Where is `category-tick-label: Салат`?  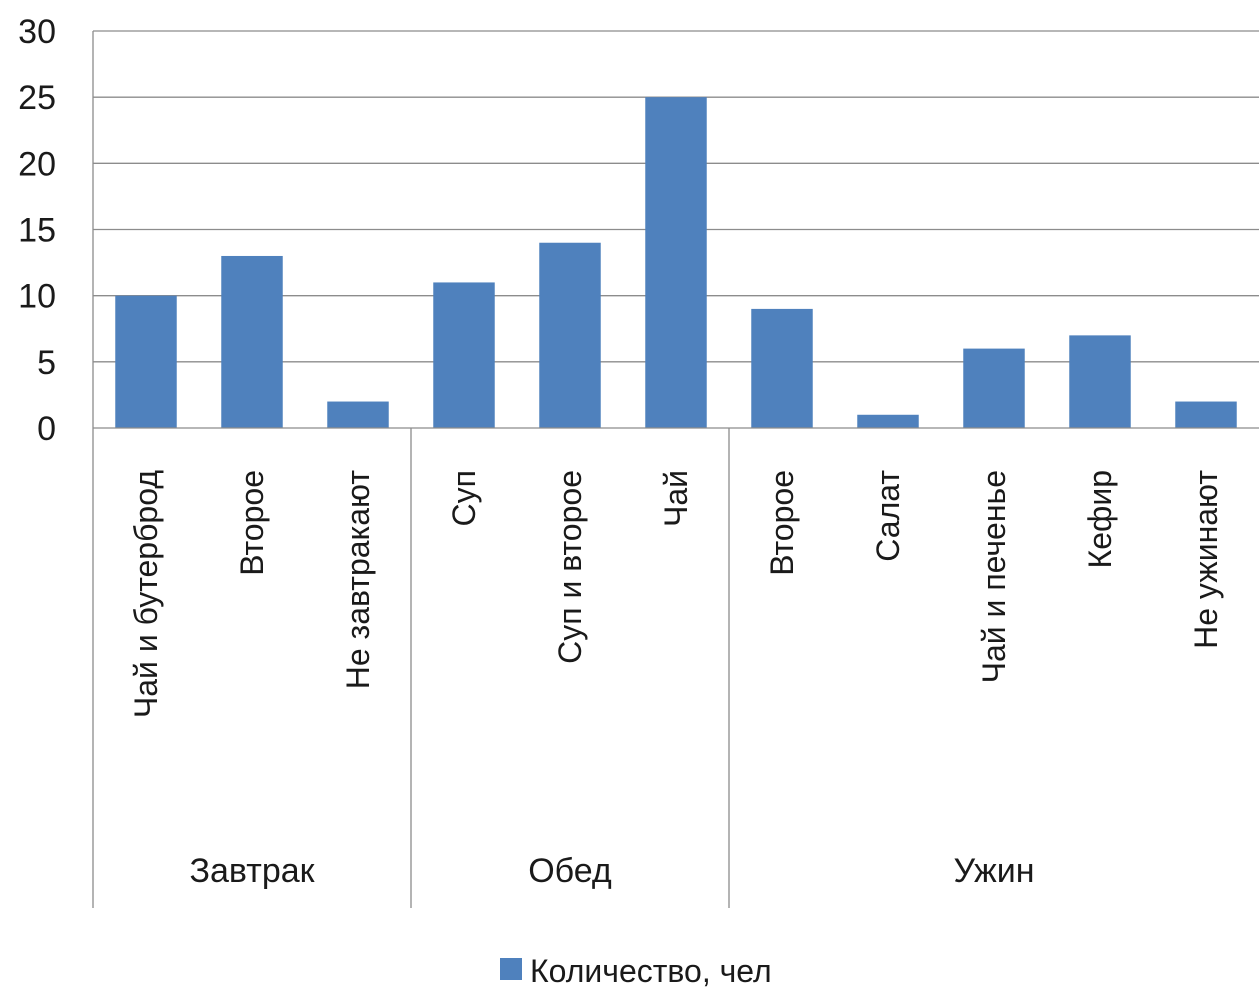 category-tick-label: Салат is located at coordinates (888, 516).